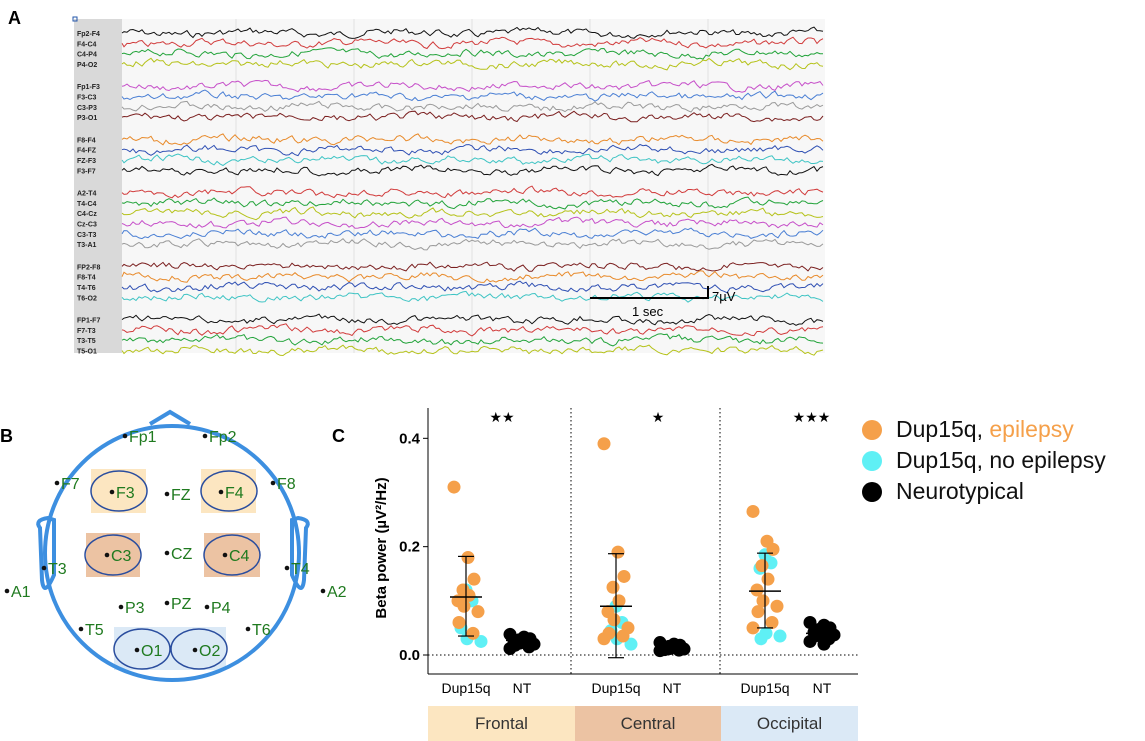  Describe the element at coordinates (87, 352) in the screenshot. I see `eeg-channel-label: T5-O1` at that location.